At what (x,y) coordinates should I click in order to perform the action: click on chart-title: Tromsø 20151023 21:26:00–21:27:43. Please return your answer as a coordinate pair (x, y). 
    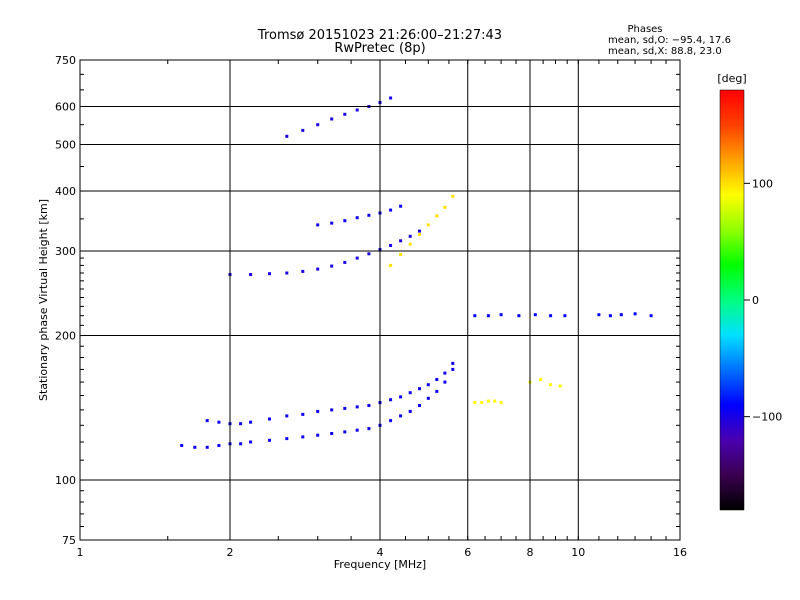
    Looking at the image, I should click on (379, 35).